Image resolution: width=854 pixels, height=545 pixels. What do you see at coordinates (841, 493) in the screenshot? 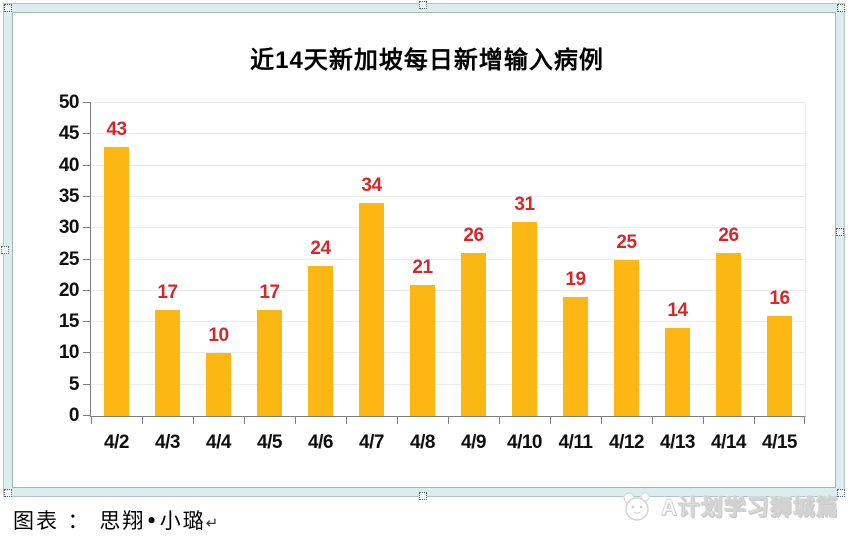
I see `resize-handle-bottom-right` at bounding box center [841, 493].